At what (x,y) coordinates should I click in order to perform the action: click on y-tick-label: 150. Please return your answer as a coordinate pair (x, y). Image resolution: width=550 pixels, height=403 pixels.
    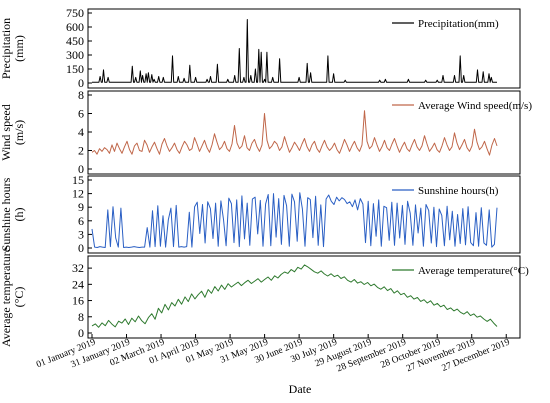
    Looking at the image, I should click on (75, 69).